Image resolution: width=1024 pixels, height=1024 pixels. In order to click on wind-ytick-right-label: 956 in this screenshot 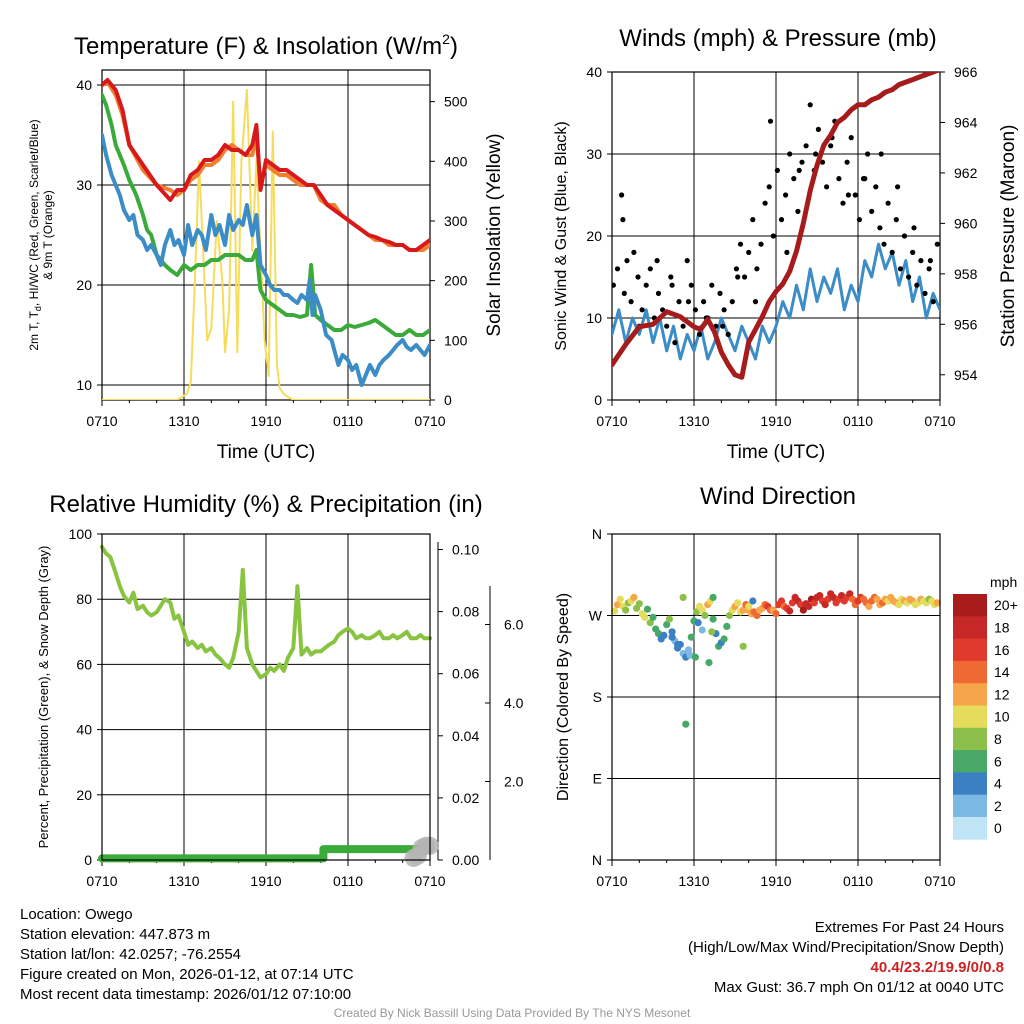, I will do `click(966, 324)`.